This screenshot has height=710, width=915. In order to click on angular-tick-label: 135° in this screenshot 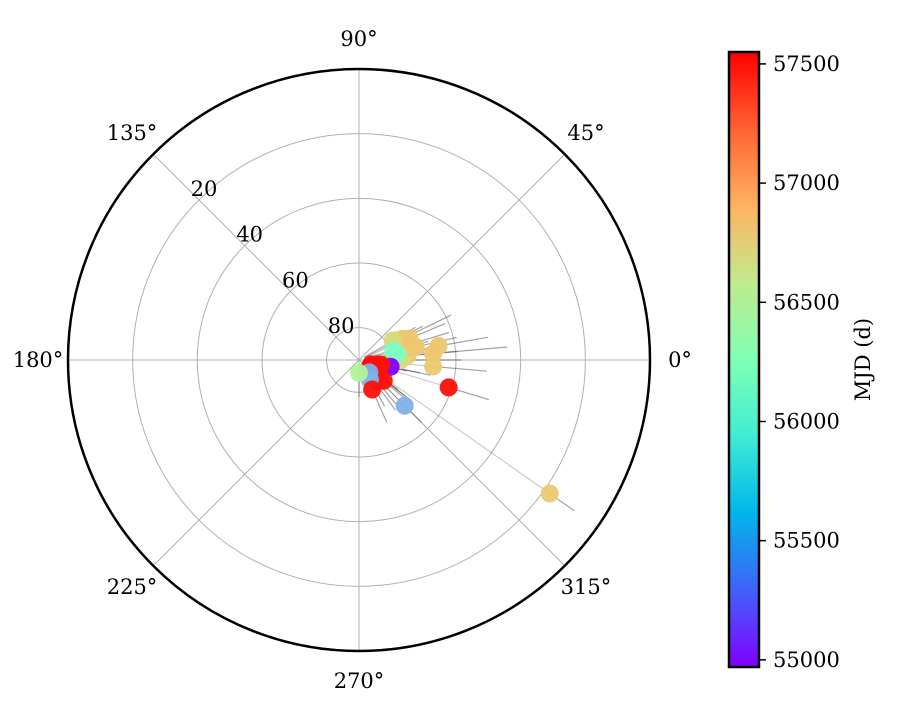, I will do `click(132, 133)`.